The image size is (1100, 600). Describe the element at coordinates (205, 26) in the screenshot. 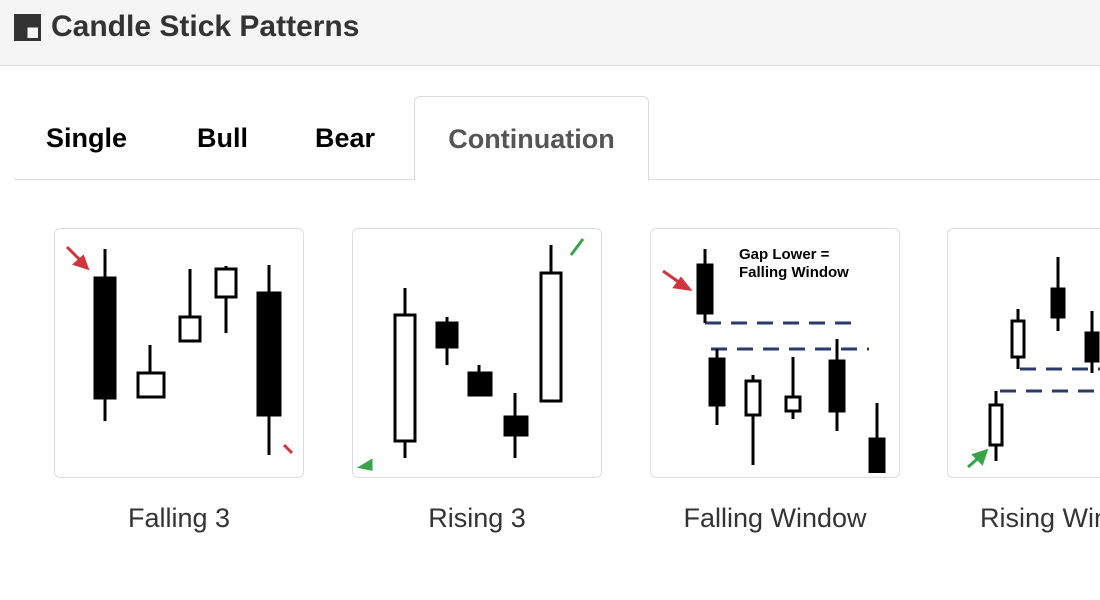

I see `page-title: Candle Stick Patterns` at that location.